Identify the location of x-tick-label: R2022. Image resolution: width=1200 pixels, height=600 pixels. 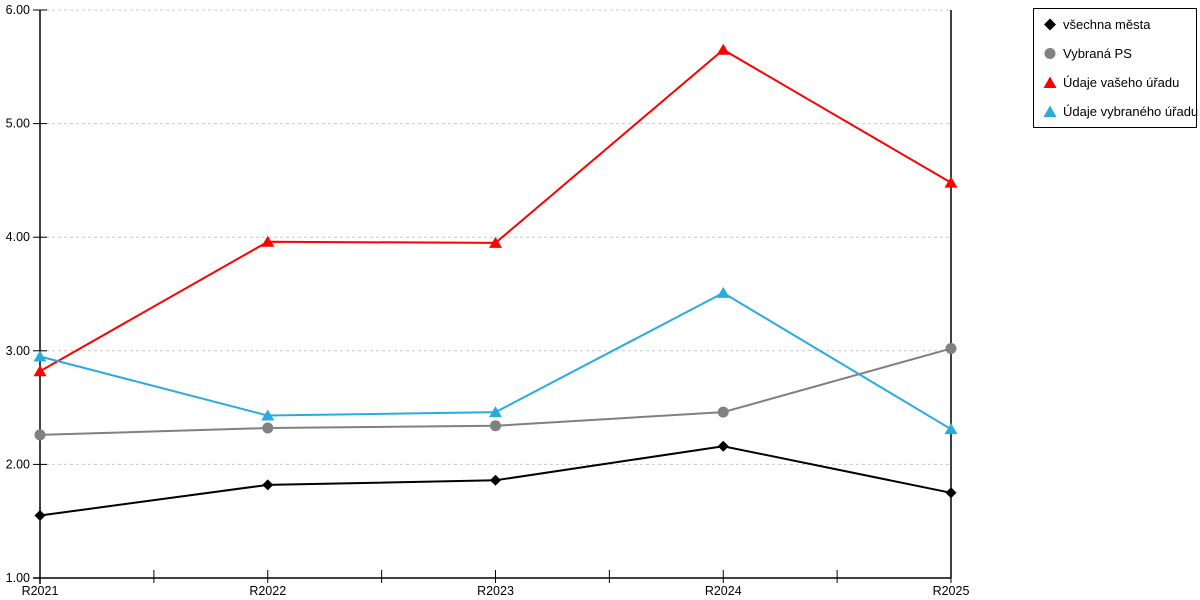
(267, 591).